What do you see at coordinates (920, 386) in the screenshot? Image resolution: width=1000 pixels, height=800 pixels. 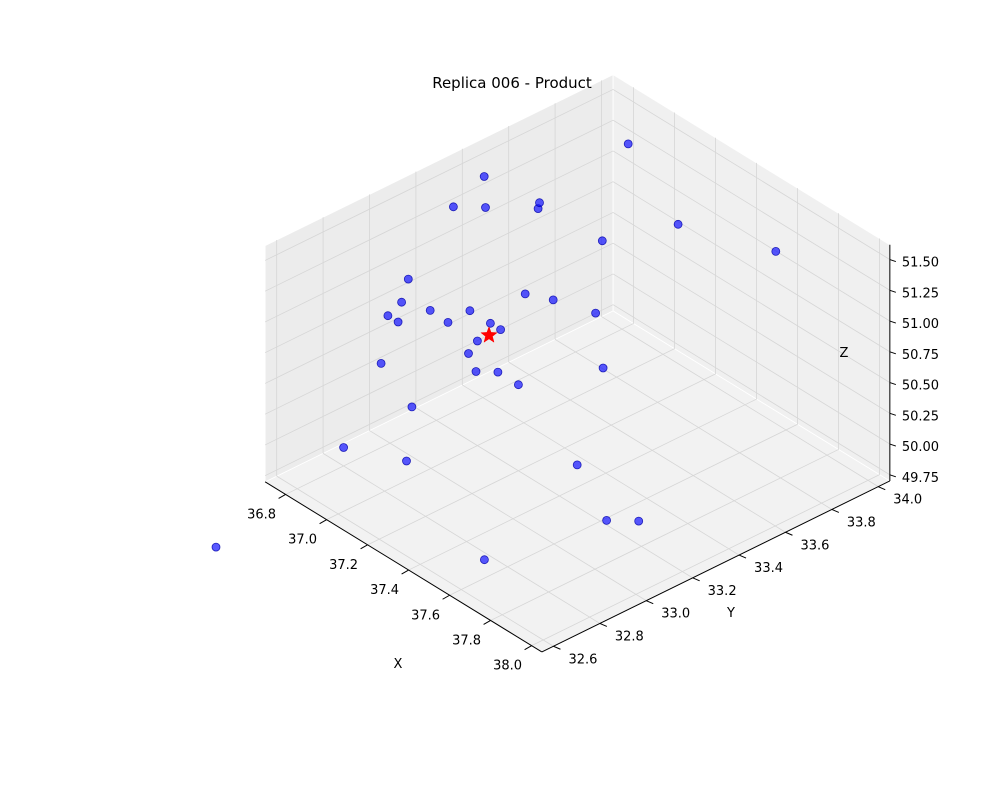 I see `z-tick-label: 50.50` at bounding box center [920, 386].